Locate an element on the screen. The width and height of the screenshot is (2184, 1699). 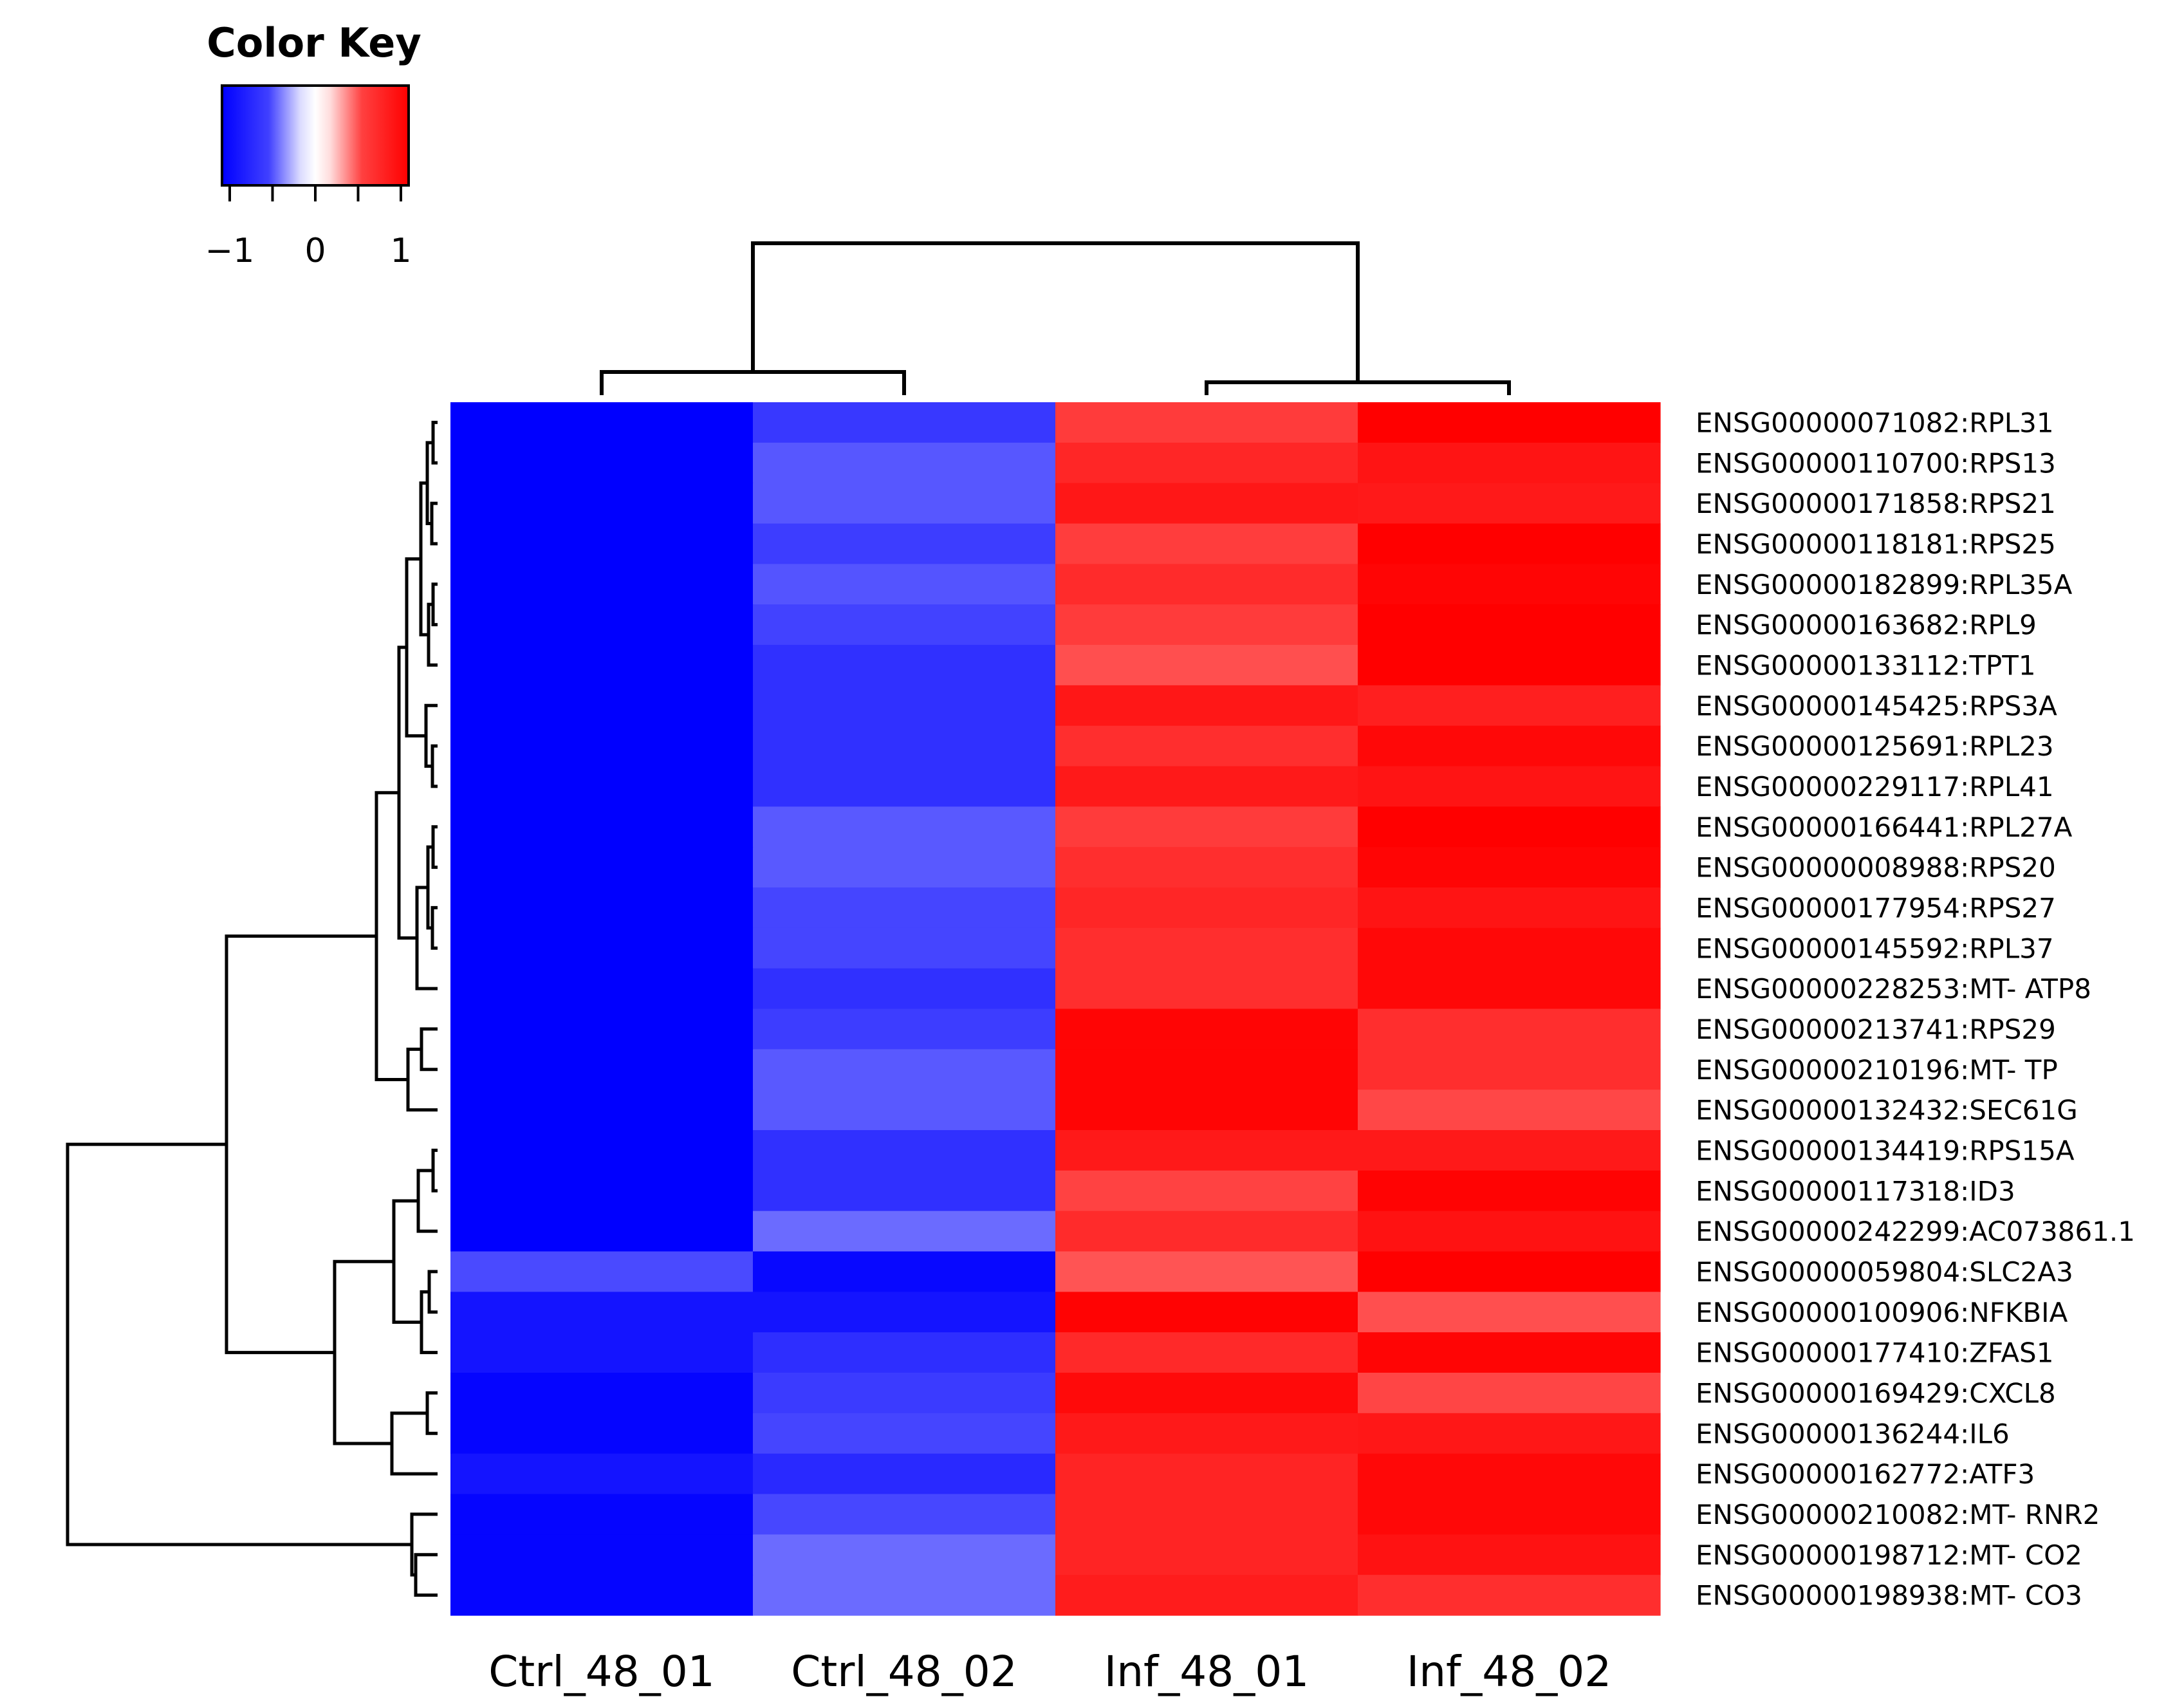
row-label: ENSG00000163682:RPL9 is located at coordinates (1866, 625).